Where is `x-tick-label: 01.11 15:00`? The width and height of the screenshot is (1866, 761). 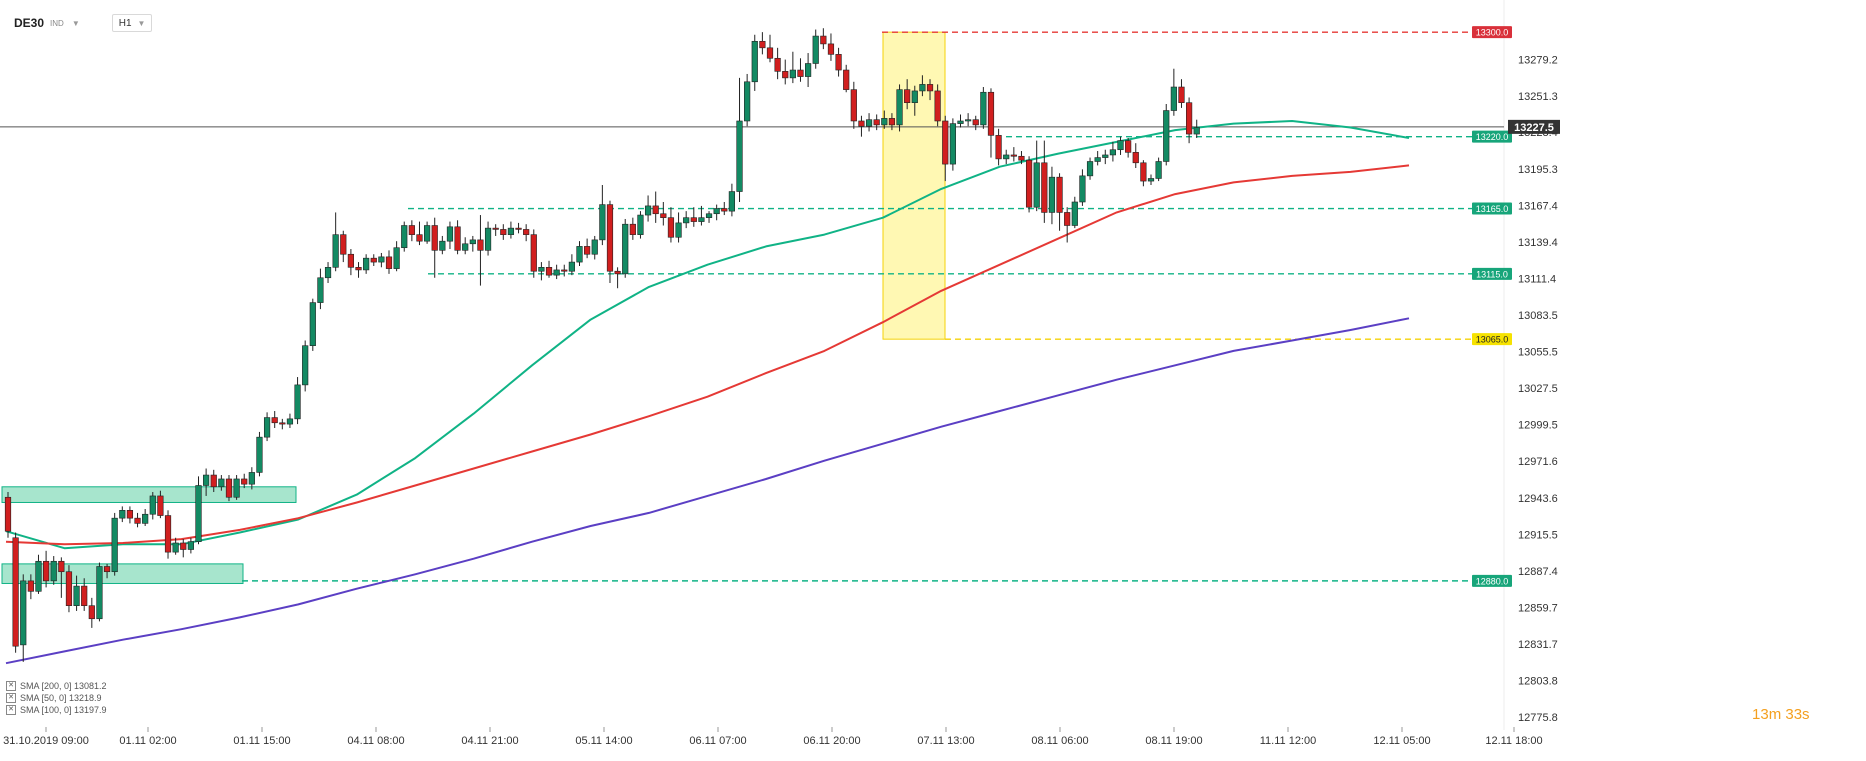 x-tick-label: 01.11 15:00 is located at coordinates (261, 741).